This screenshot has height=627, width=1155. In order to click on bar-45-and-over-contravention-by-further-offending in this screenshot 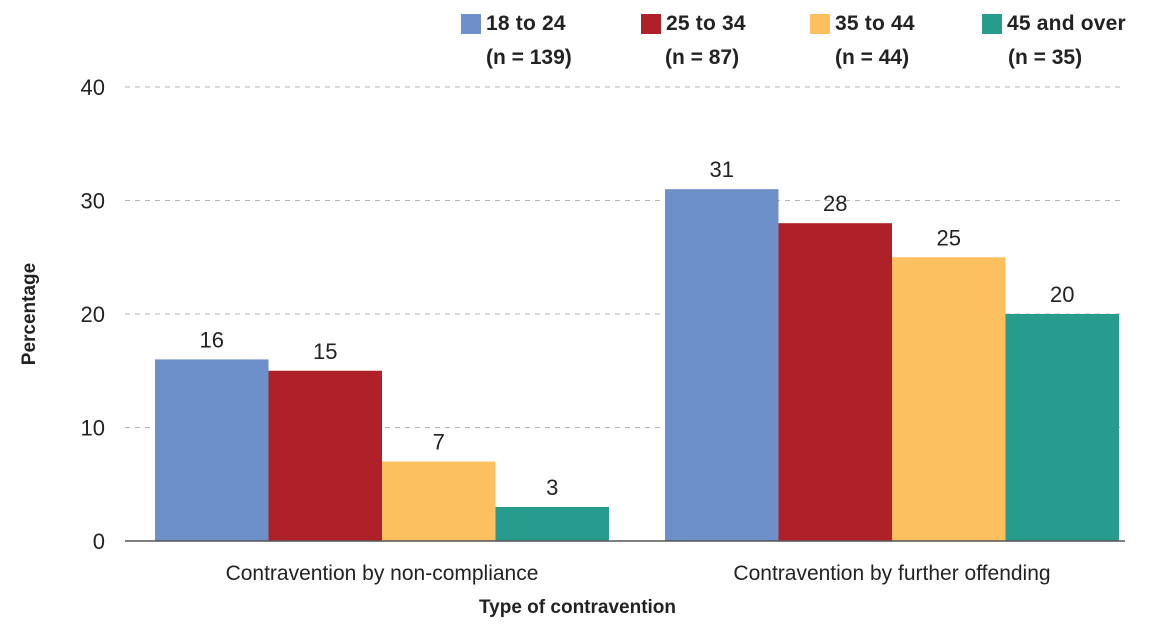, I will do `click(1062, 427)`.